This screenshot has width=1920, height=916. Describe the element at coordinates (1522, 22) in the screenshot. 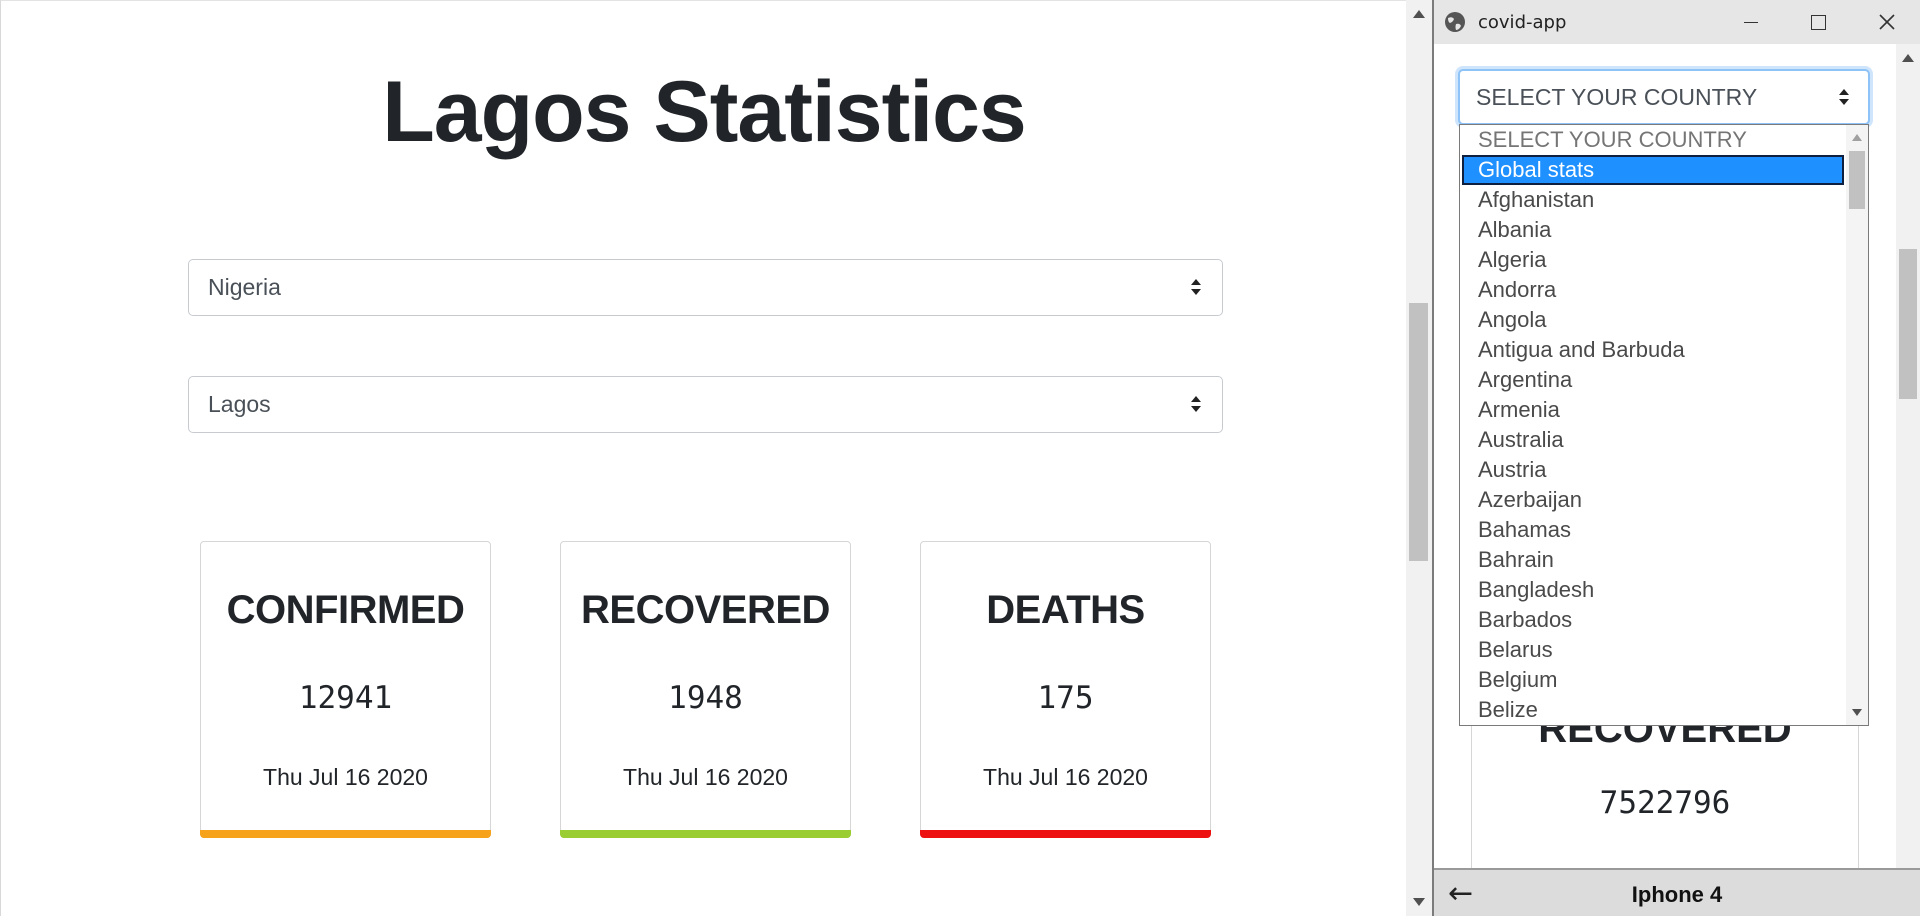

I see `window-title: covid-app` at that location.